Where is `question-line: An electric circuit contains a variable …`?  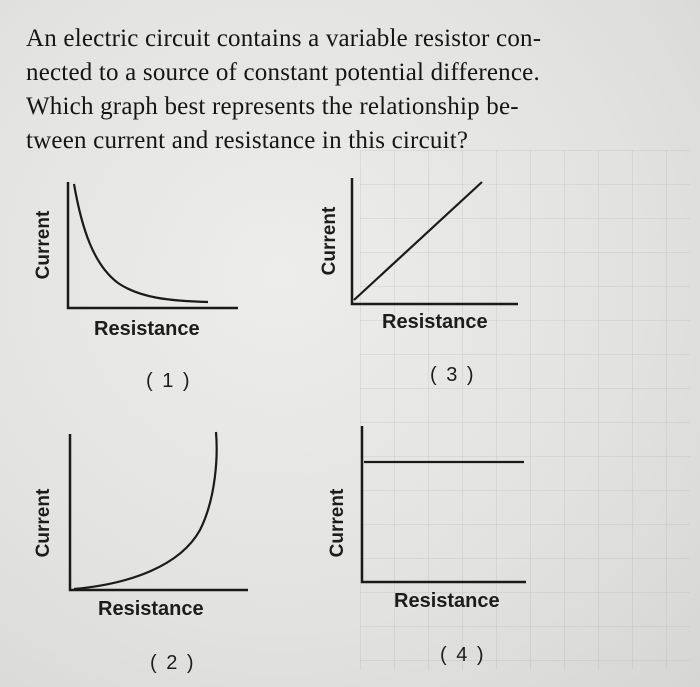 question-line: An electric circuit contains a variable … is located at coordinates (284, 38).